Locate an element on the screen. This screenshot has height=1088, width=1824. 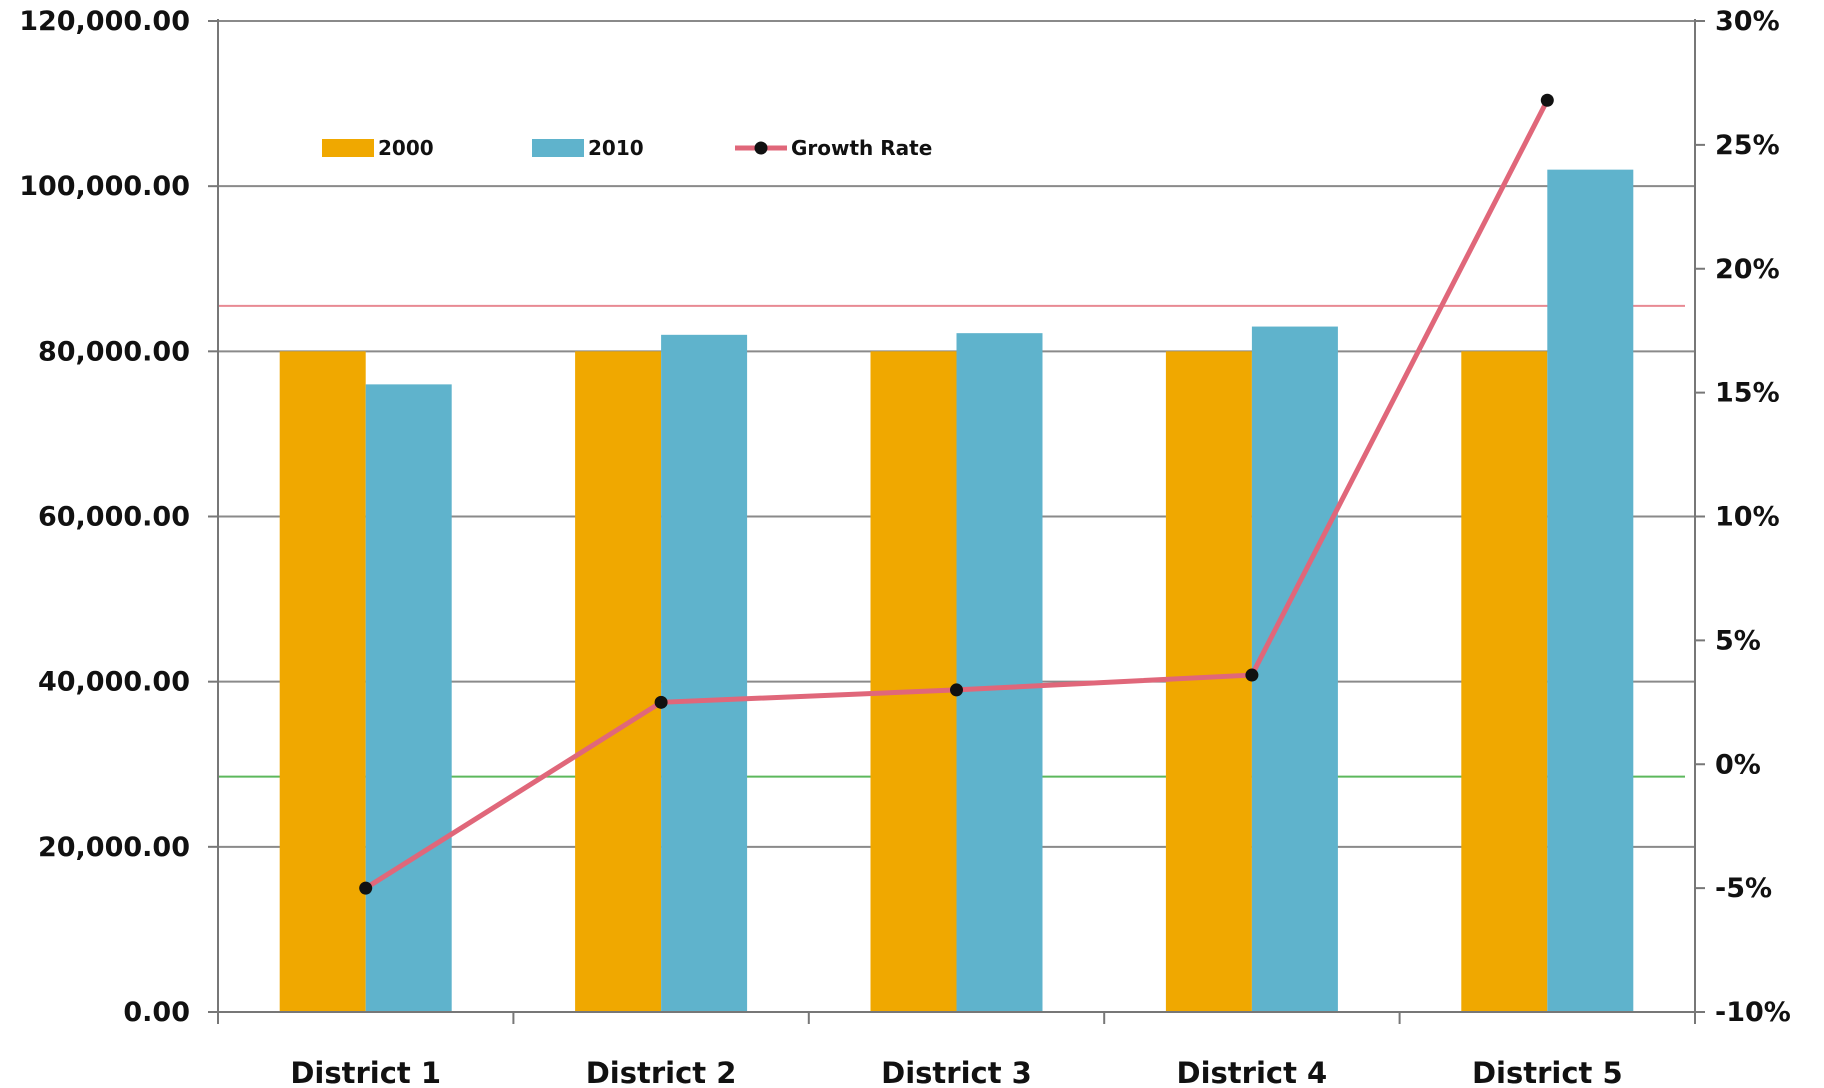
category-label: District 2 is located at coordinates (661, 1072).